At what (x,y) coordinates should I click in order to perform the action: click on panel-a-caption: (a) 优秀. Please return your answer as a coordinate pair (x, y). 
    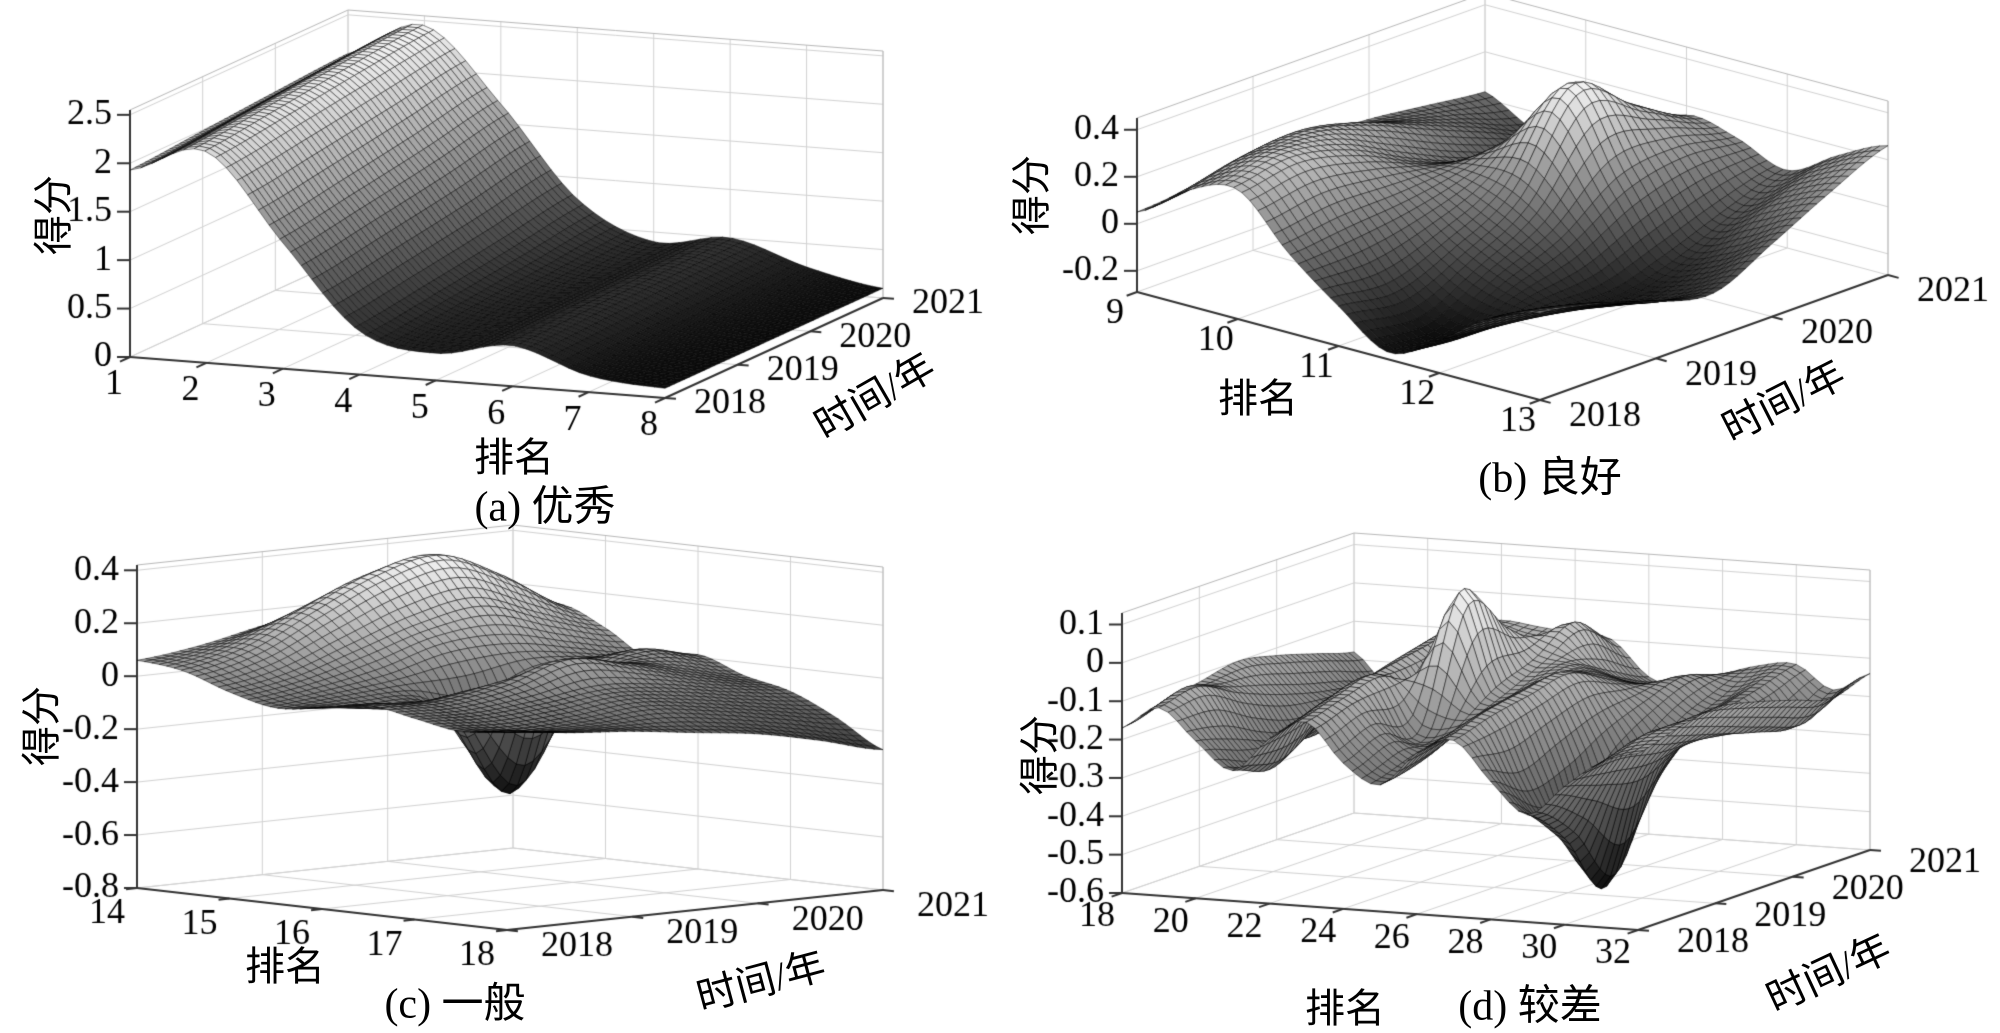
    Looking at the image, I should click on (545, 507).